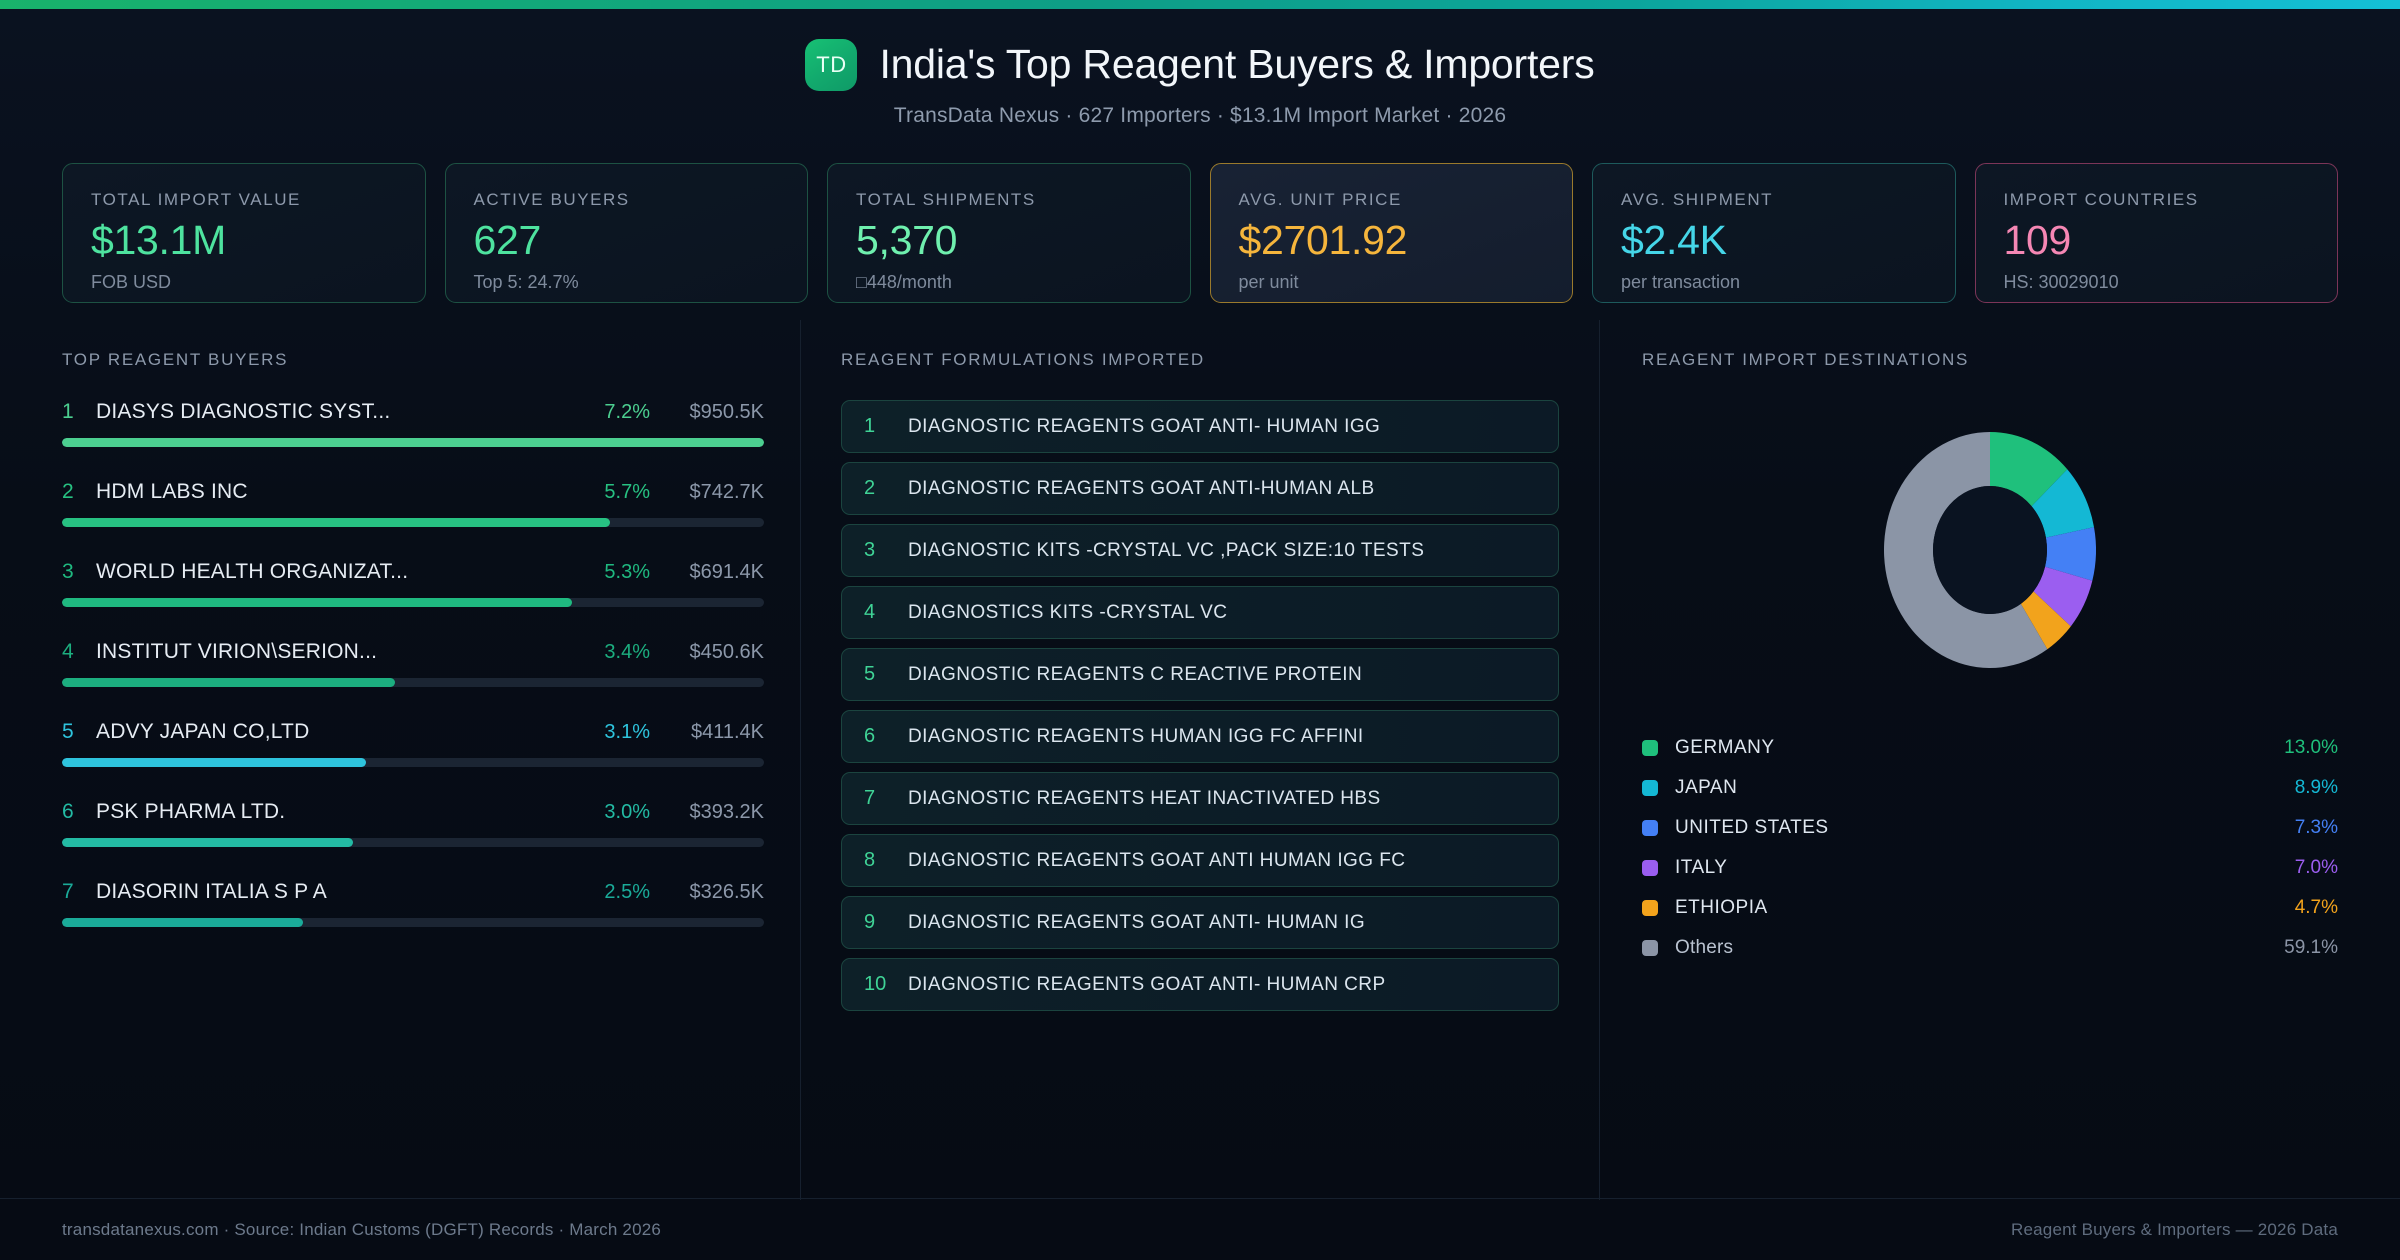 The height and width of the screenshot is (1260, 2400). I want to click on legend-row: ITALY 7.0%, so click(1990, 868).